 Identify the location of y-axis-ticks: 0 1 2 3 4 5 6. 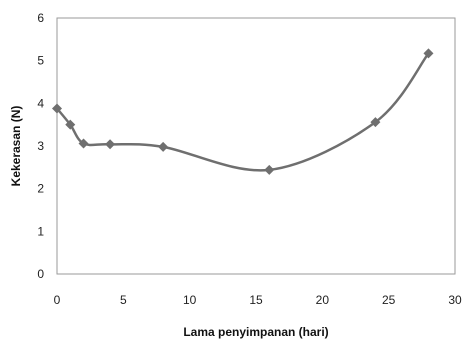
(40, 146).